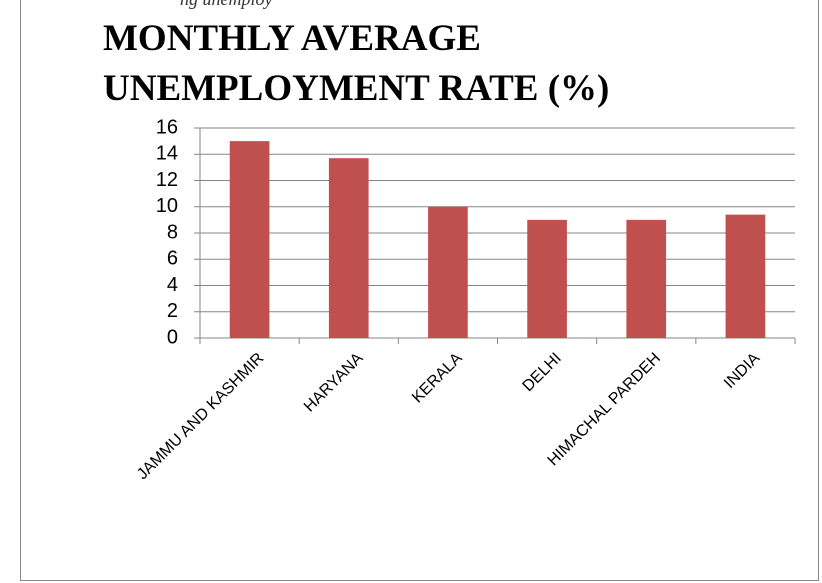 The width and height of the screenshot is (822, 583). I want to click on caption: ng unemploy, so click(226, 5).